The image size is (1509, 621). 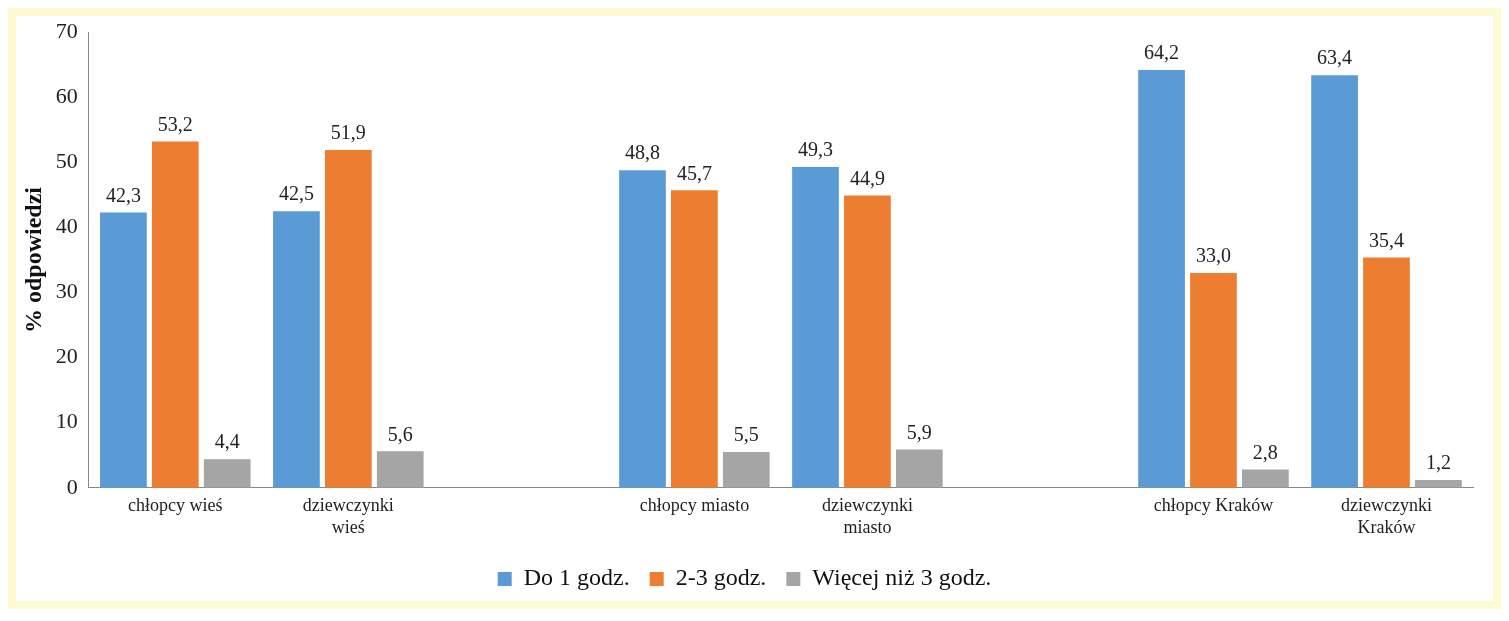 I want to click on y-tick-label: 70, so click(x=66, y=30).